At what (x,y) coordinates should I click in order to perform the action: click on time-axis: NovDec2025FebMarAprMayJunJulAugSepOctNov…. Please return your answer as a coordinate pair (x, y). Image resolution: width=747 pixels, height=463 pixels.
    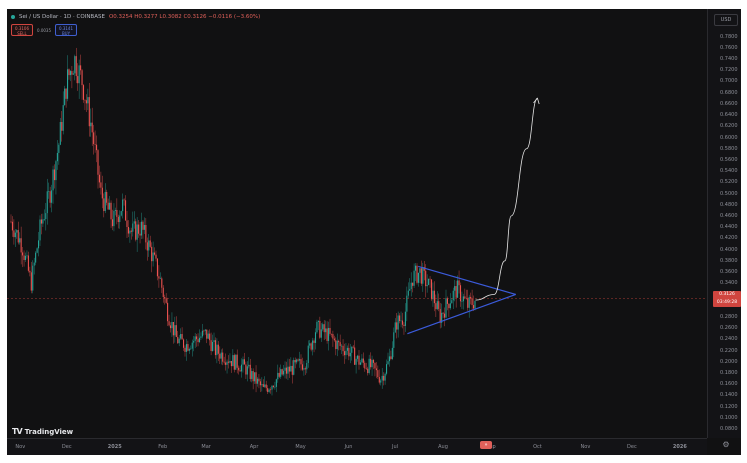
    Looking at the image, I should click on (357, 446).